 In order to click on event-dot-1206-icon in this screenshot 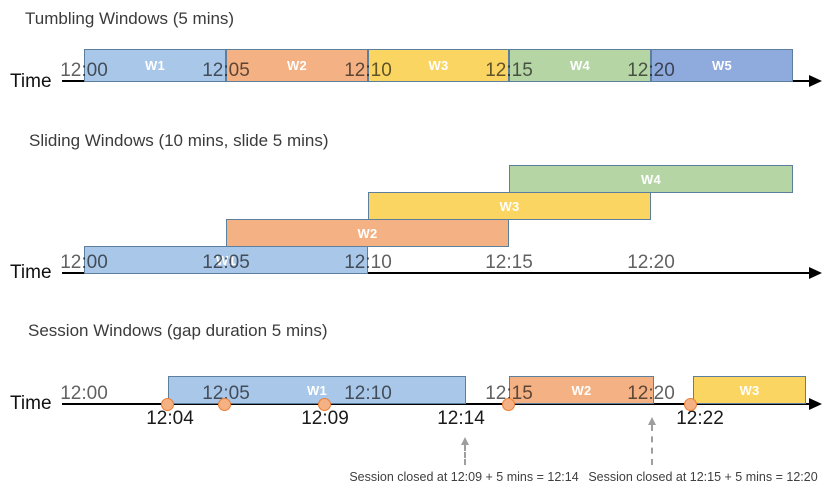, I will do `click(224, 404)`.